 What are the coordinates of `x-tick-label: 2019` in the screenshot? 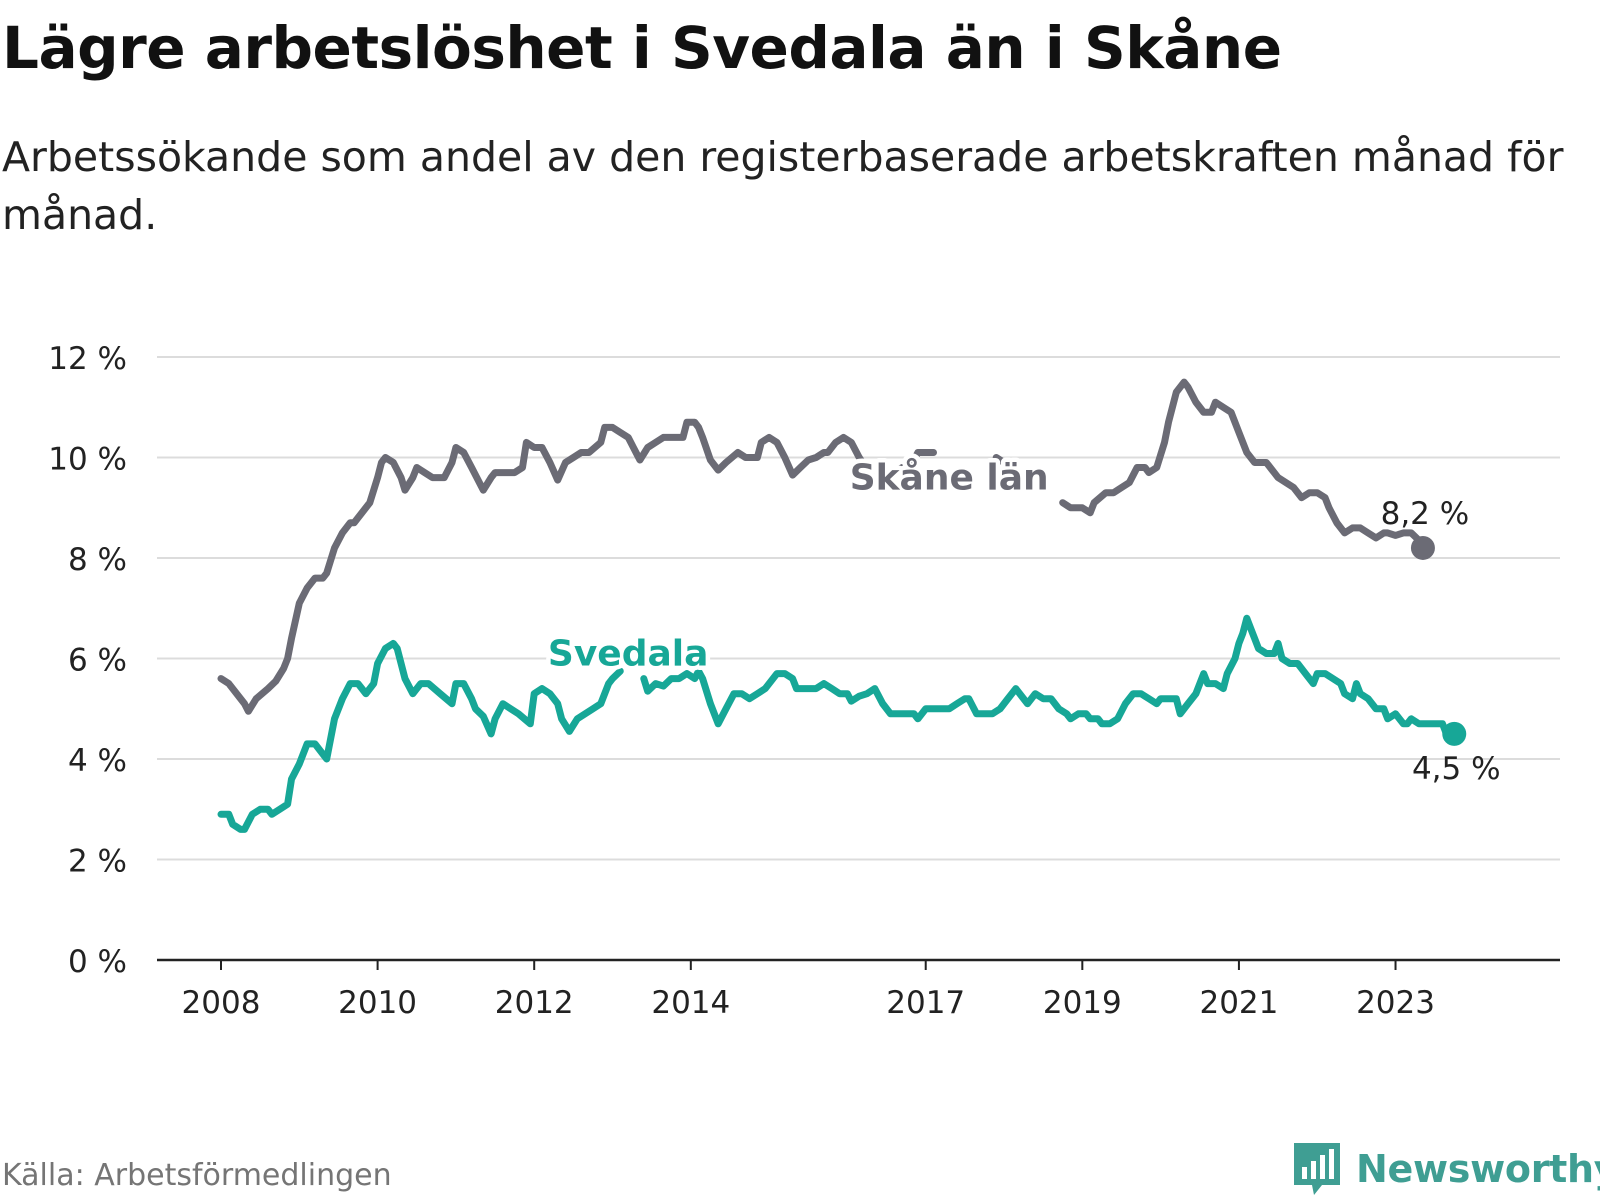 It's located at (1082, 1003).